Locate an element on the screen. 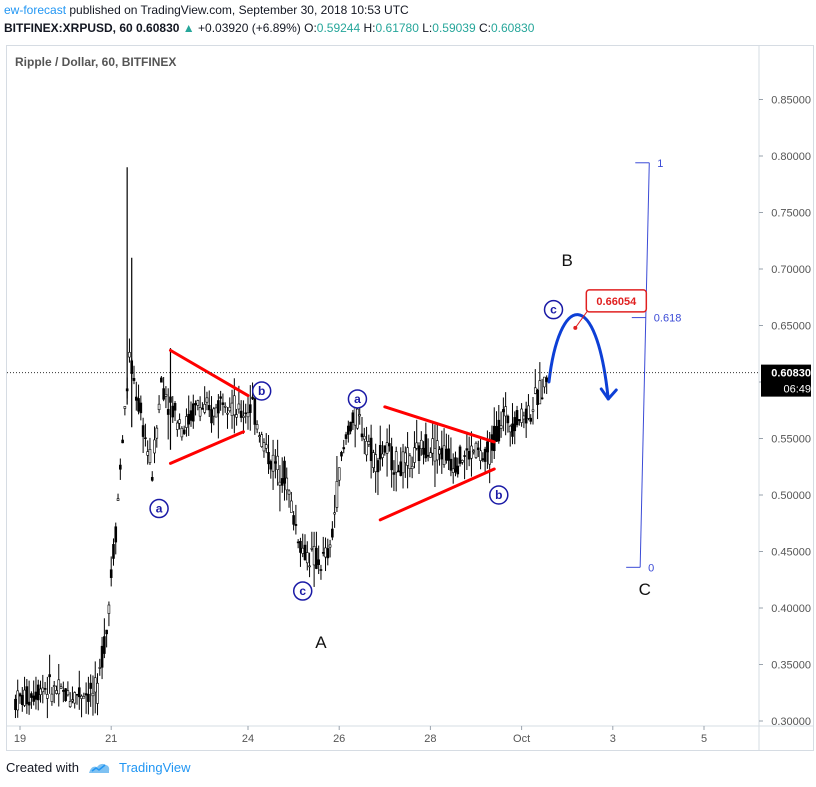 This screenshot has width=816, height=787. target-price-badge: 0.66054 is located at coordinates (610, 309).